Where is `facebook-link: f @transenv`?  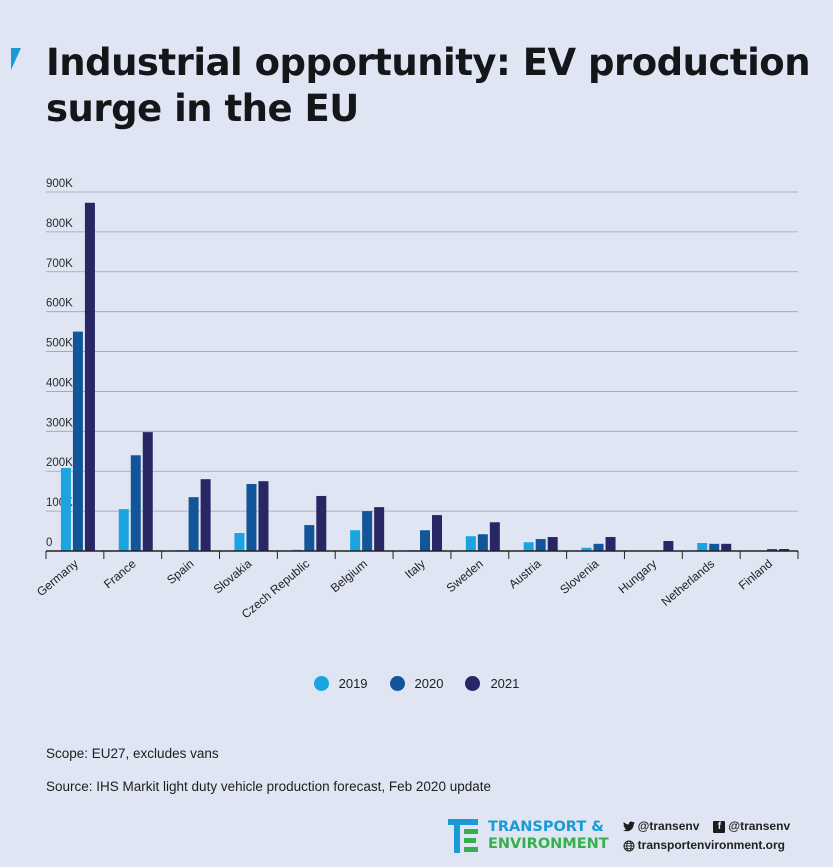
facebook-link: f @transenv is located at coordinates (751, 826).